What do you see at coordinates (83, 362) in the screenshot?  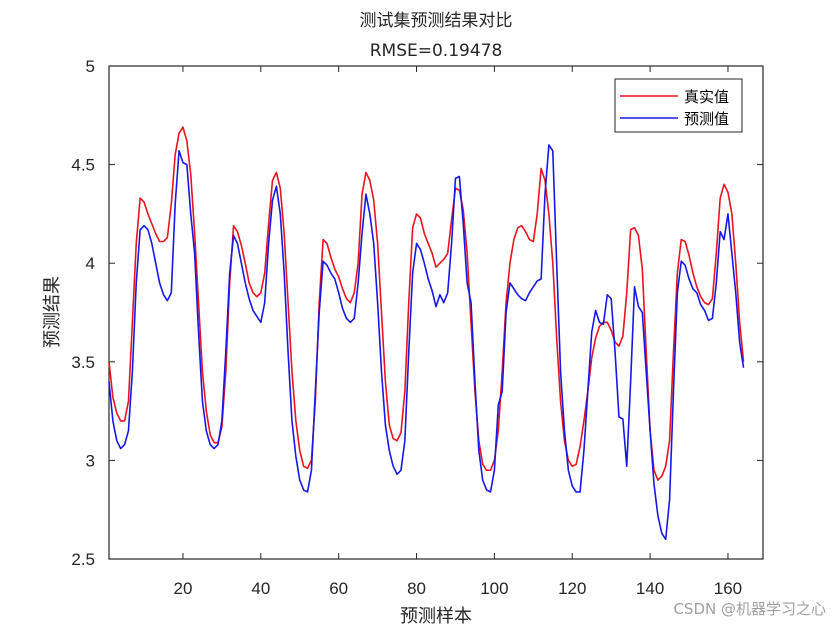 I see `y-tick-label: 3.5` at bounding box center [83, 362].